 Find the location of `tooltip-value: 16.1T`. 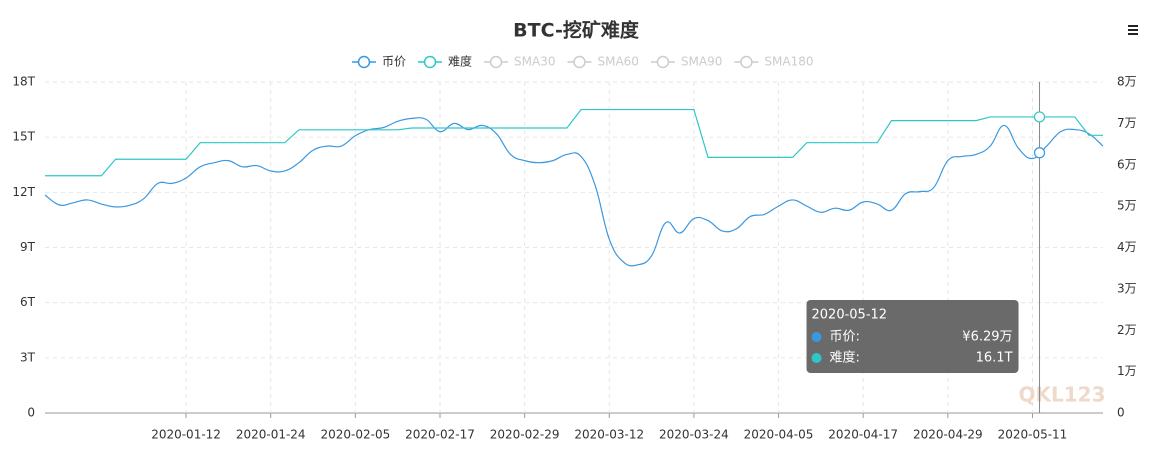

tooltip-value: 16.1T is located at coordinates (994, 358).